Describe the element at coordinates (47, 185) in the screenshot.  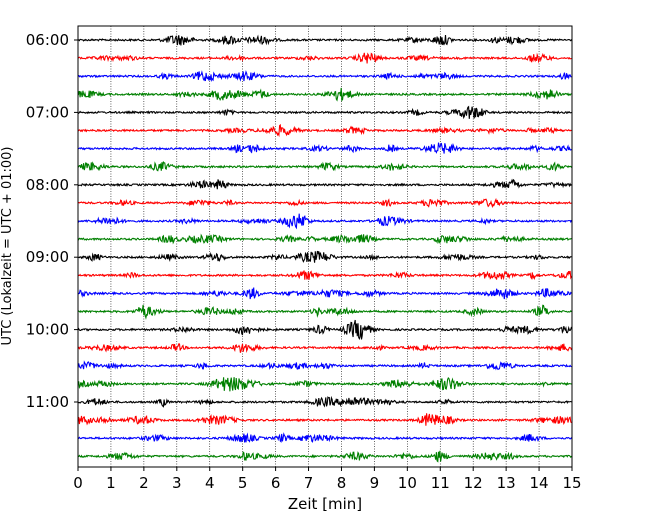
I see `y-tick-label-2: 08:00` at that location.